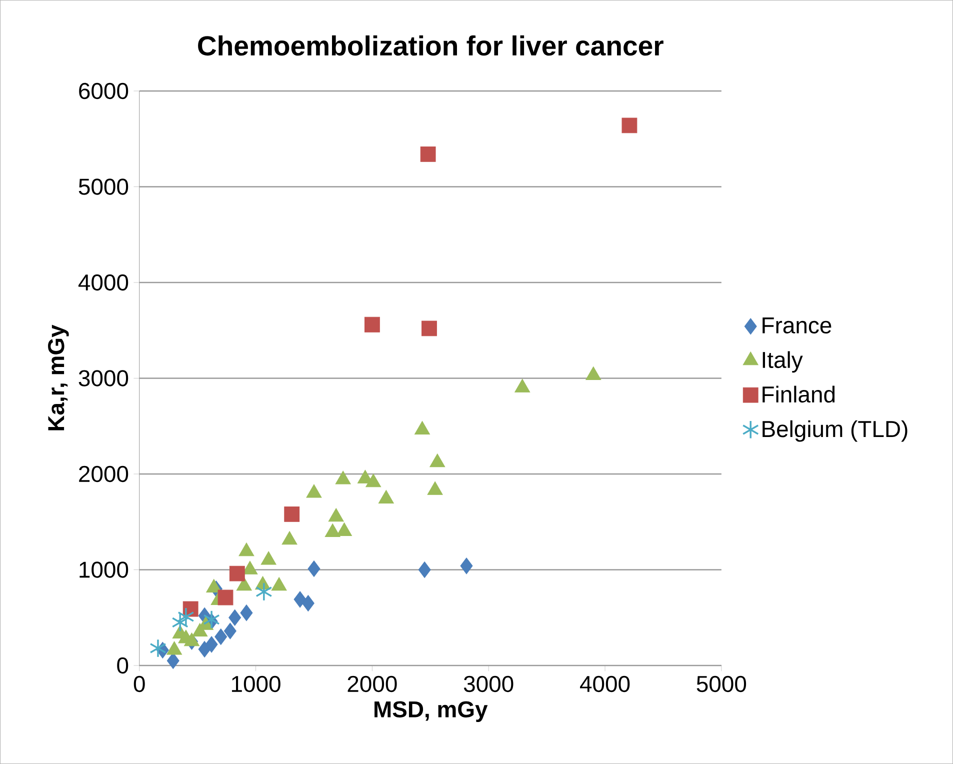 The image size is (953, 764). I want to click on x-tick-label: 4000, so click(605, 684).